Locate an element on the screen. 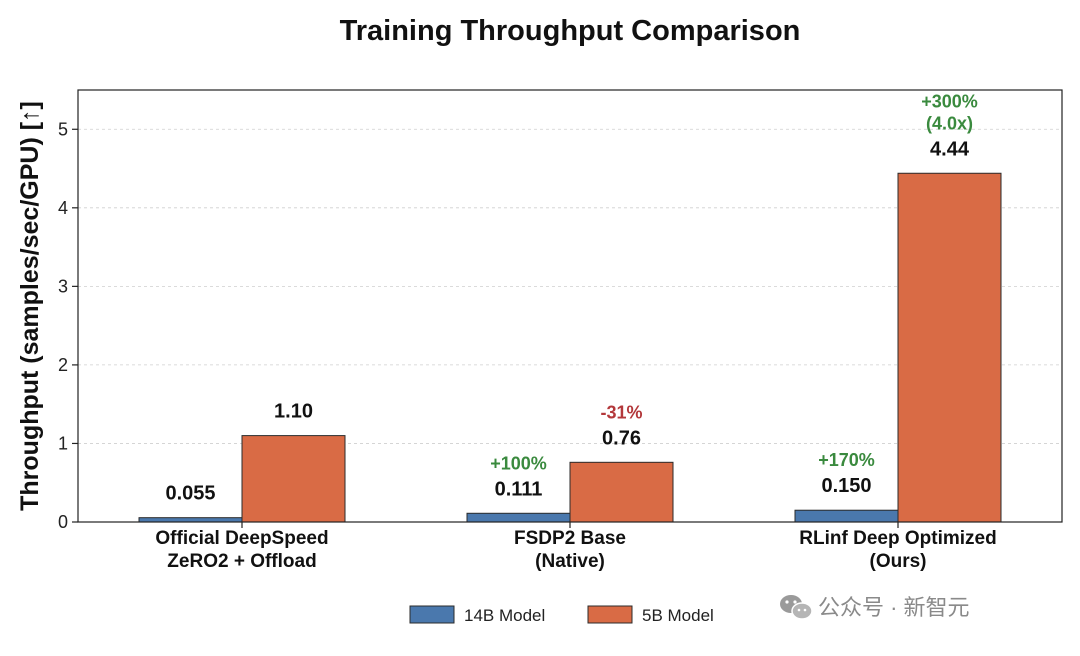  legend-label: 14B Model is located at coordinates (504, 615).